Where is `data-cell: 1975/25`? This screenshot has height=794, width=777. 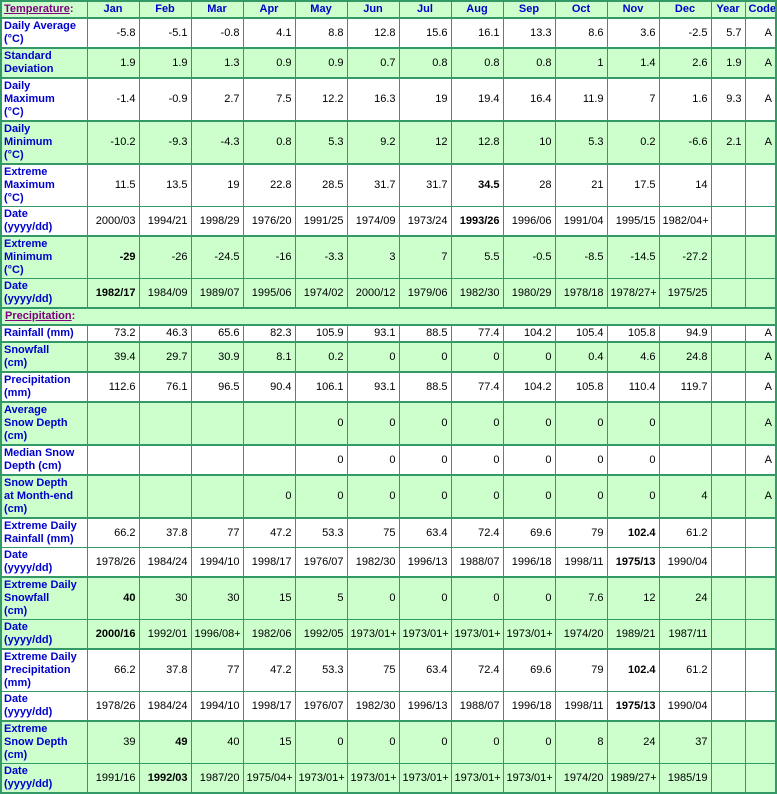 data-cell: 1975/25 is located at coordinates (685, 293).